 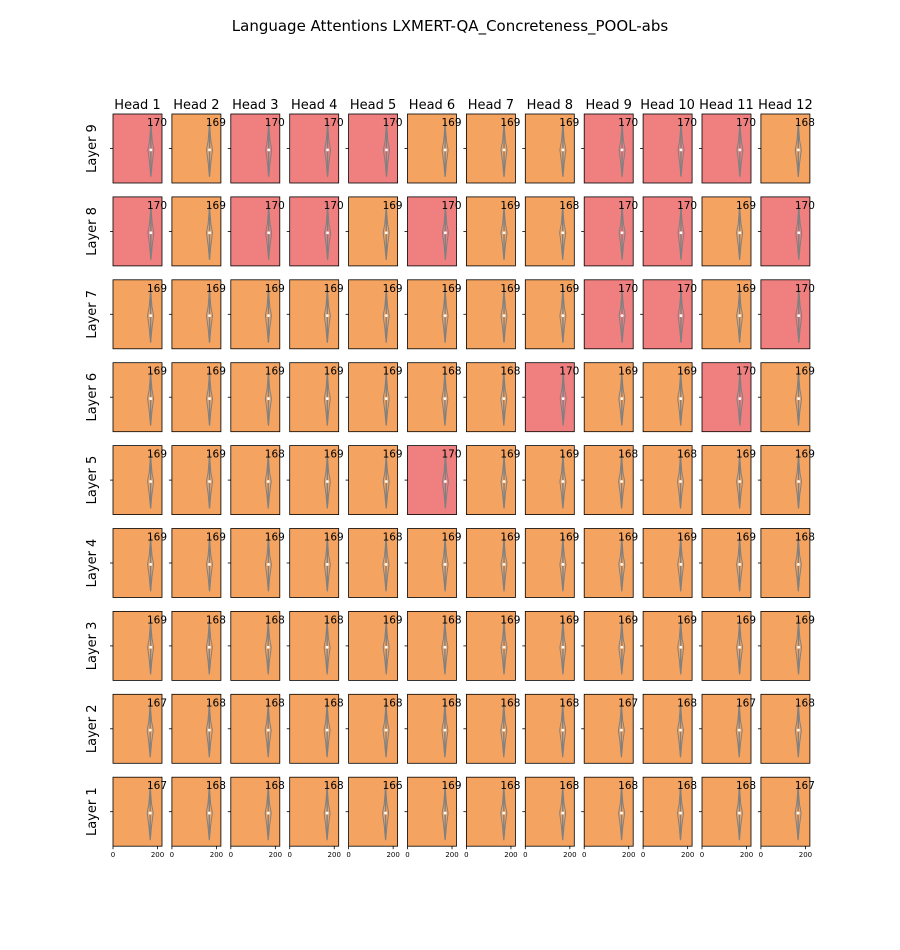 I want to click on row-label: Layer 4, so click(x=92, y=563).